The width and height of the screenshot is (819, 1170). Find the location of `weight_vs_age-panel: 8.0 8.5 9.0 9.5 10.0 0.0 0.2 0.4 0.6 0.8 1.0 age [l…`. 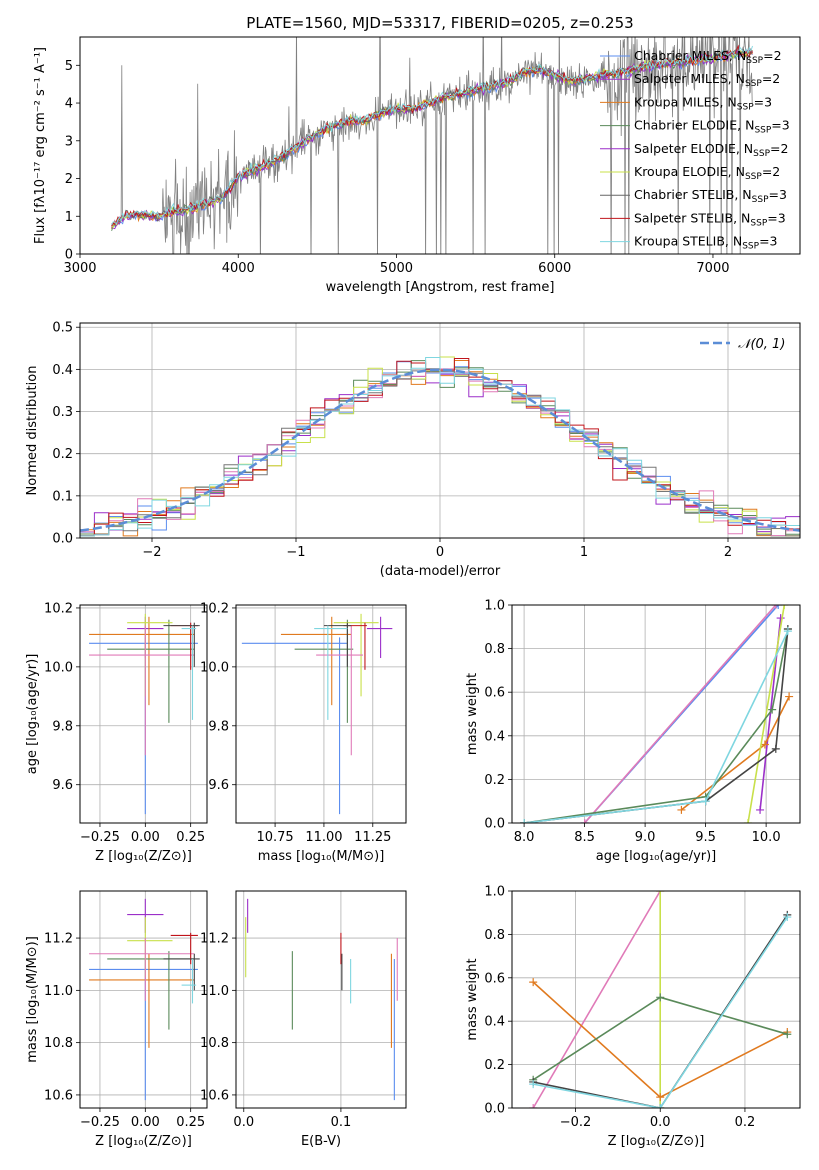

weight_vs_age-panel: 8.0 8.5 9.0 9.5 10.0 0.0 0.2 0.4 0.6 0.8 1.0 age [l… is located at coordinates (633, 731).